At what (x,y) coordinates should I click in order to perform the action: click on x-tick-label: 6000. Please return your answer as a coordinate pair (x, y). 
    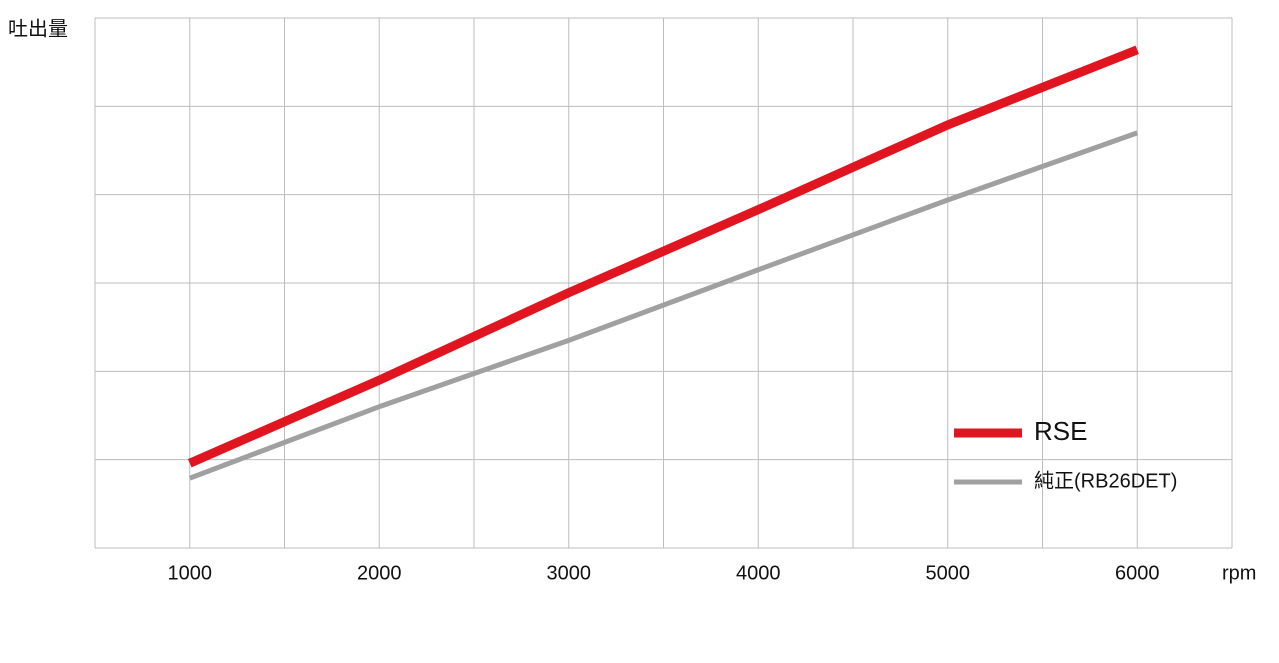
    Looking at the image, I should click on (1137, 573).